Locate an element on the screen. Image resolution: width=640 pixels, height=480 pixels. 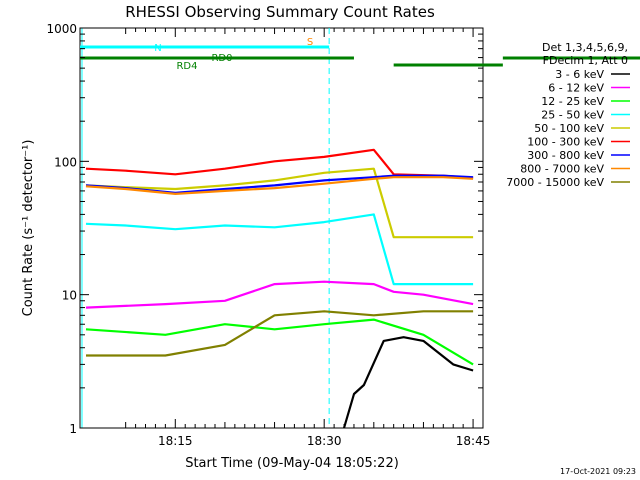
legend-header-line-1: Det 1,3,4,5,6,9, is located at coordinates (585, 47).